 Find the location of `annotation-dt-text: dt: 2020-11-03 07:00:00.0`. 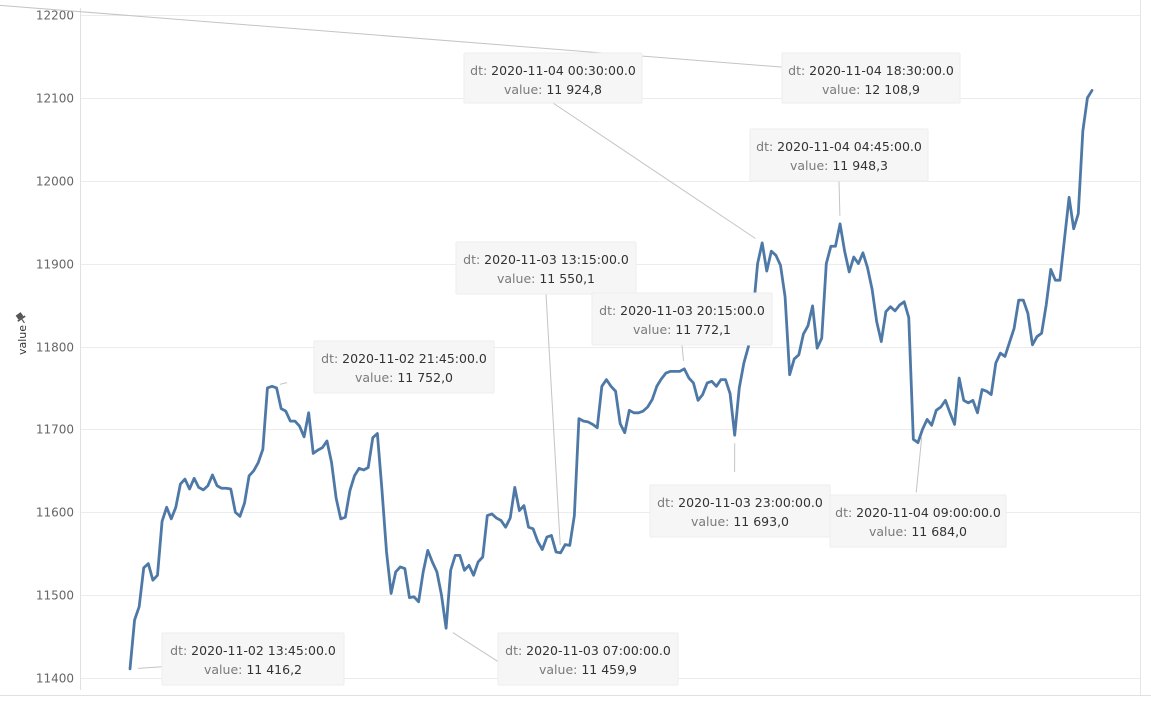

annotation-dt-text: dt: 2020-11-03 07:00:00.0 is located at coordinates (588, 650).